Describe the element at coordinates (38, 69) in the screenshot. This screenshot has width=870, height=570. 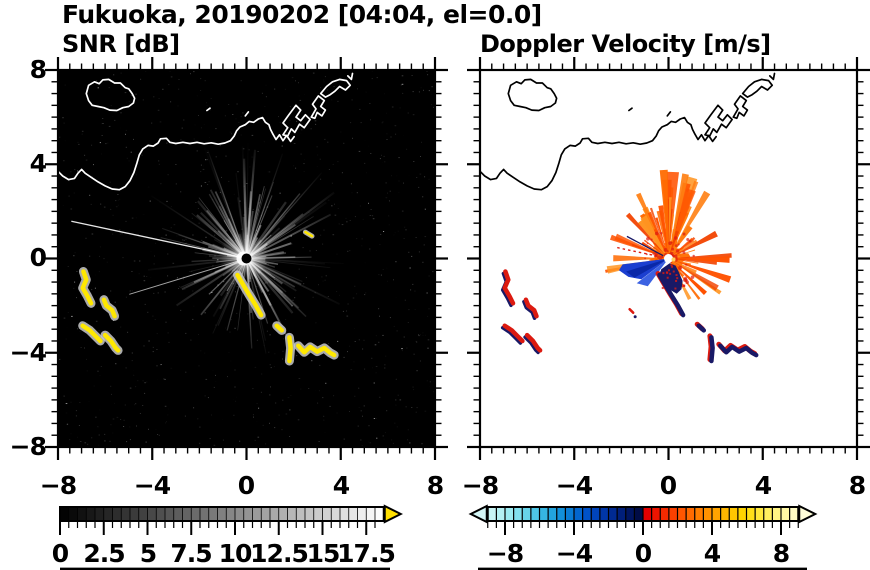
I see `y-tick-label: 8` at that location.